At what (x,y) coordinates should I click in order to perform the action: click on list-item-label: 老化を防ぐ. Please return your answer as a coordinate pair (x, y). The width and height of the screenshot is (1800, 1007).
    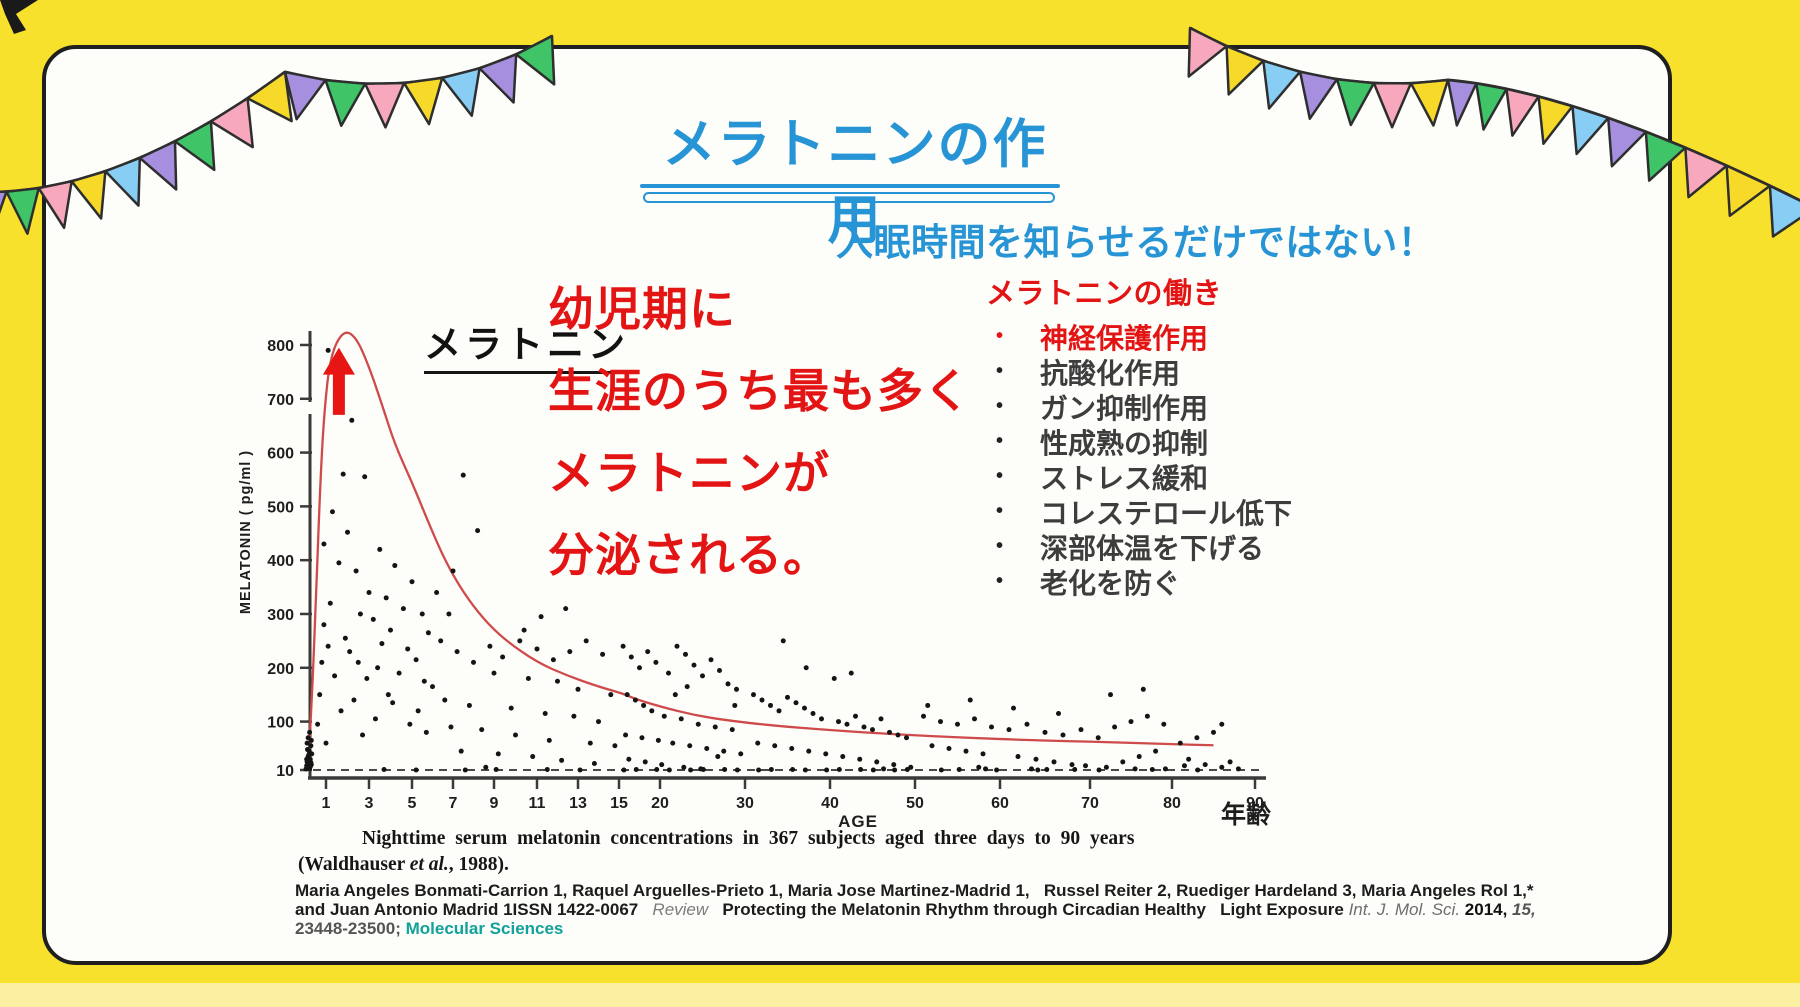
    Looking at the image, I should click on (1110, 583).